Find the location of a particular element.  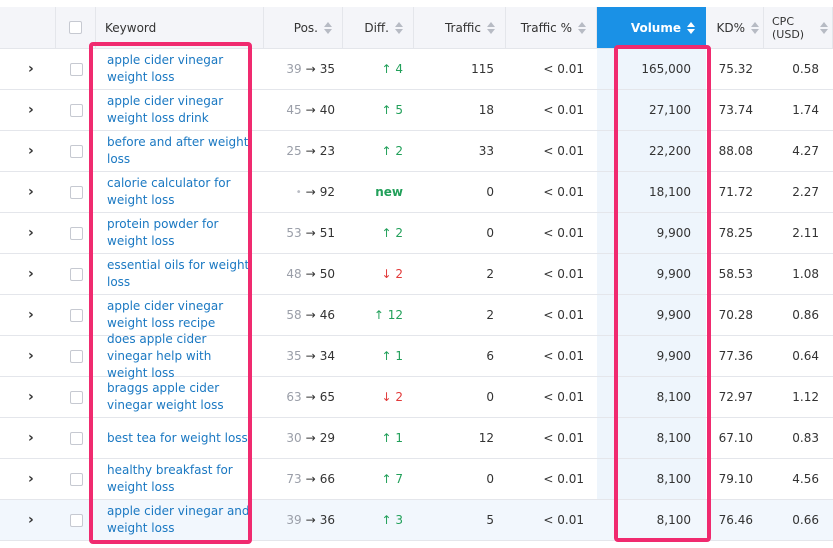

difficulty-change: ↑ 3 is located at coordinates (392, 520).